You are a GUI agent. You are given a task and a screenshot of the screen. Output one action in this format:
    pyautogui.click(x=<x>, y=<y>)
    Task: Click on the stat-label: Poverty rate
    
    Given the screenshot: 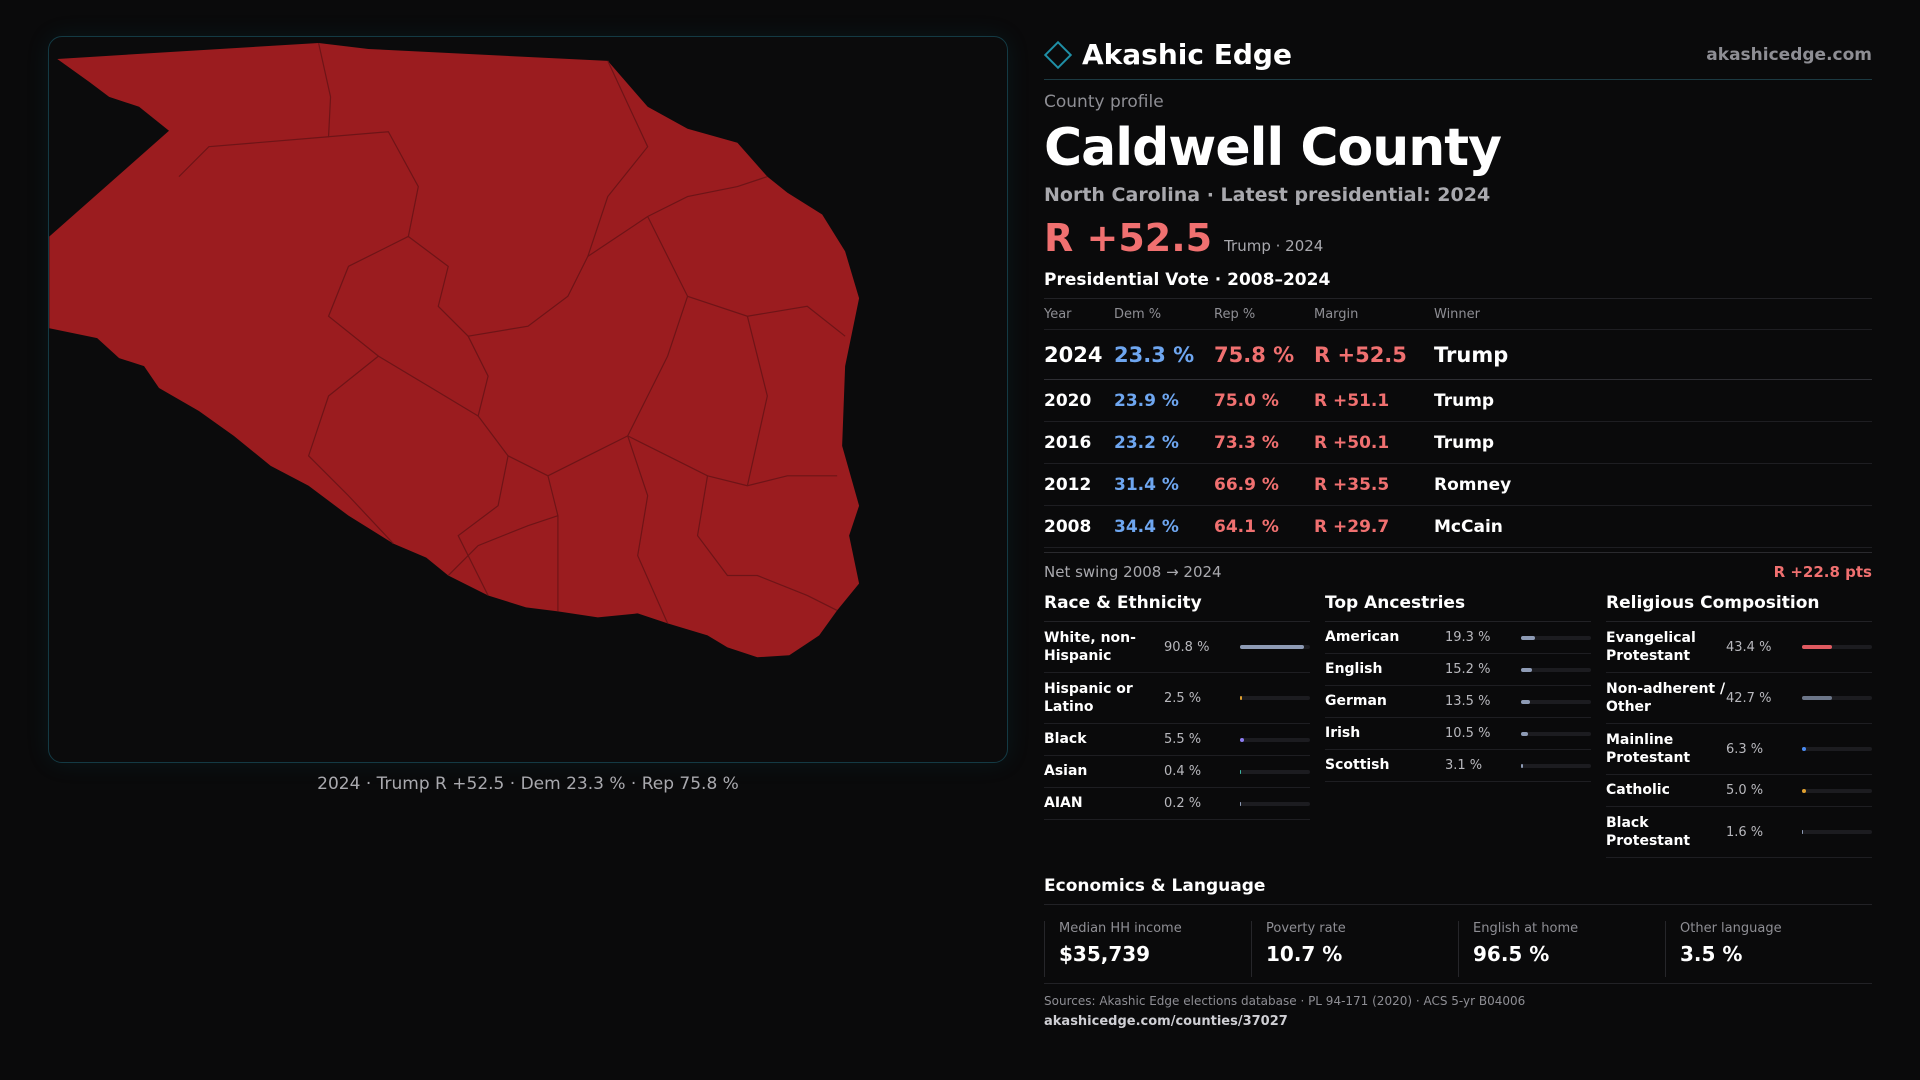 What is the action you would take?
    pyautogui.click(x=1306, y=928)
    